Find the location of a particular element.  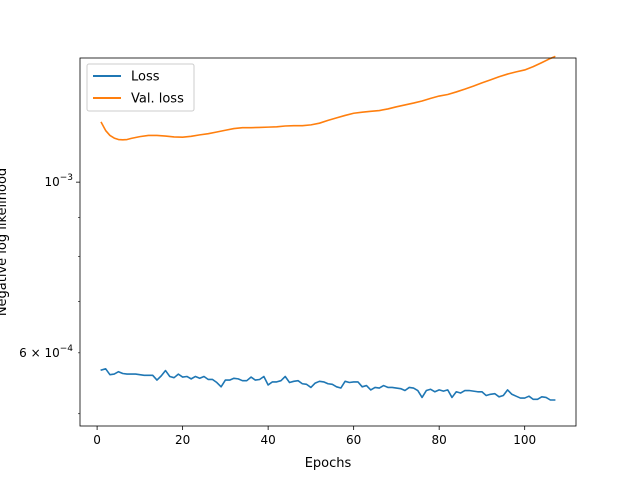

x-tick-label: 100 is located at coordinates (524, 440).